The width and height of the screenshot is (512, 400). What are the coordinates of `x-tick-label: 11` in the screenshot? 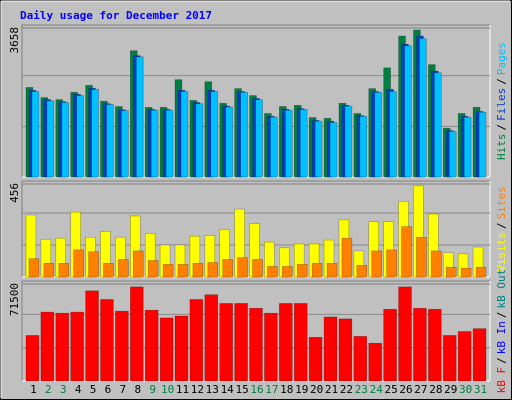 It's located at (182, 389).